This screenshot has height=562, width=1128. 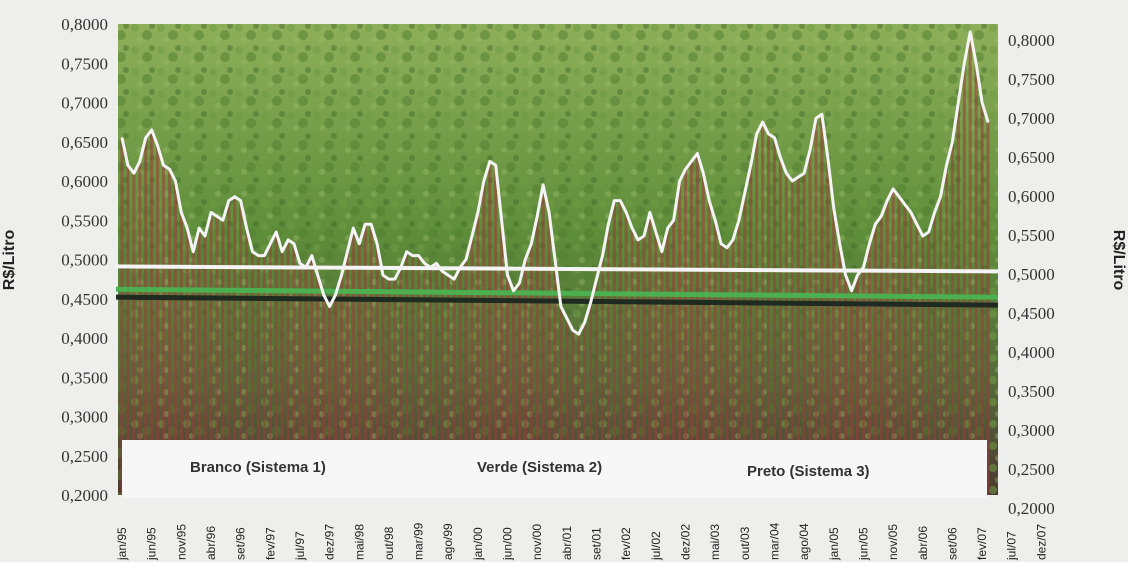 What do you see at coordinates (84, 417) in the screenshot?
I see `left-tick-label: 0,3000` at bounding box center [84, 417].